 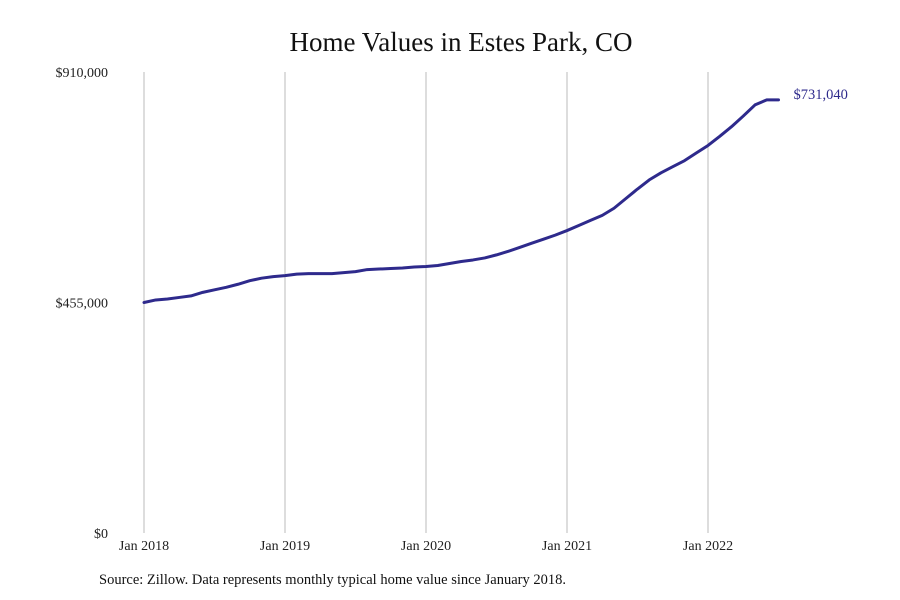 What do you see at coordinates (821, 95) in the screenshot?
I see `end-value-label: $731,040` at bounding box center [821, 95].